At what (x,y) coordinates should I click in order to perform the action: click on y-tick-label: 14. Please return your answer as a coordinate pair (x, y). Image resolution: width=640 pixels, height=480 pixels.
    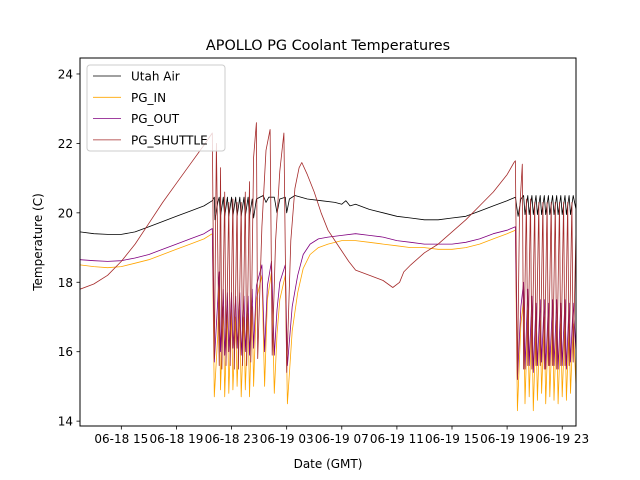
    Looking at the image, I should click on (65, 422).